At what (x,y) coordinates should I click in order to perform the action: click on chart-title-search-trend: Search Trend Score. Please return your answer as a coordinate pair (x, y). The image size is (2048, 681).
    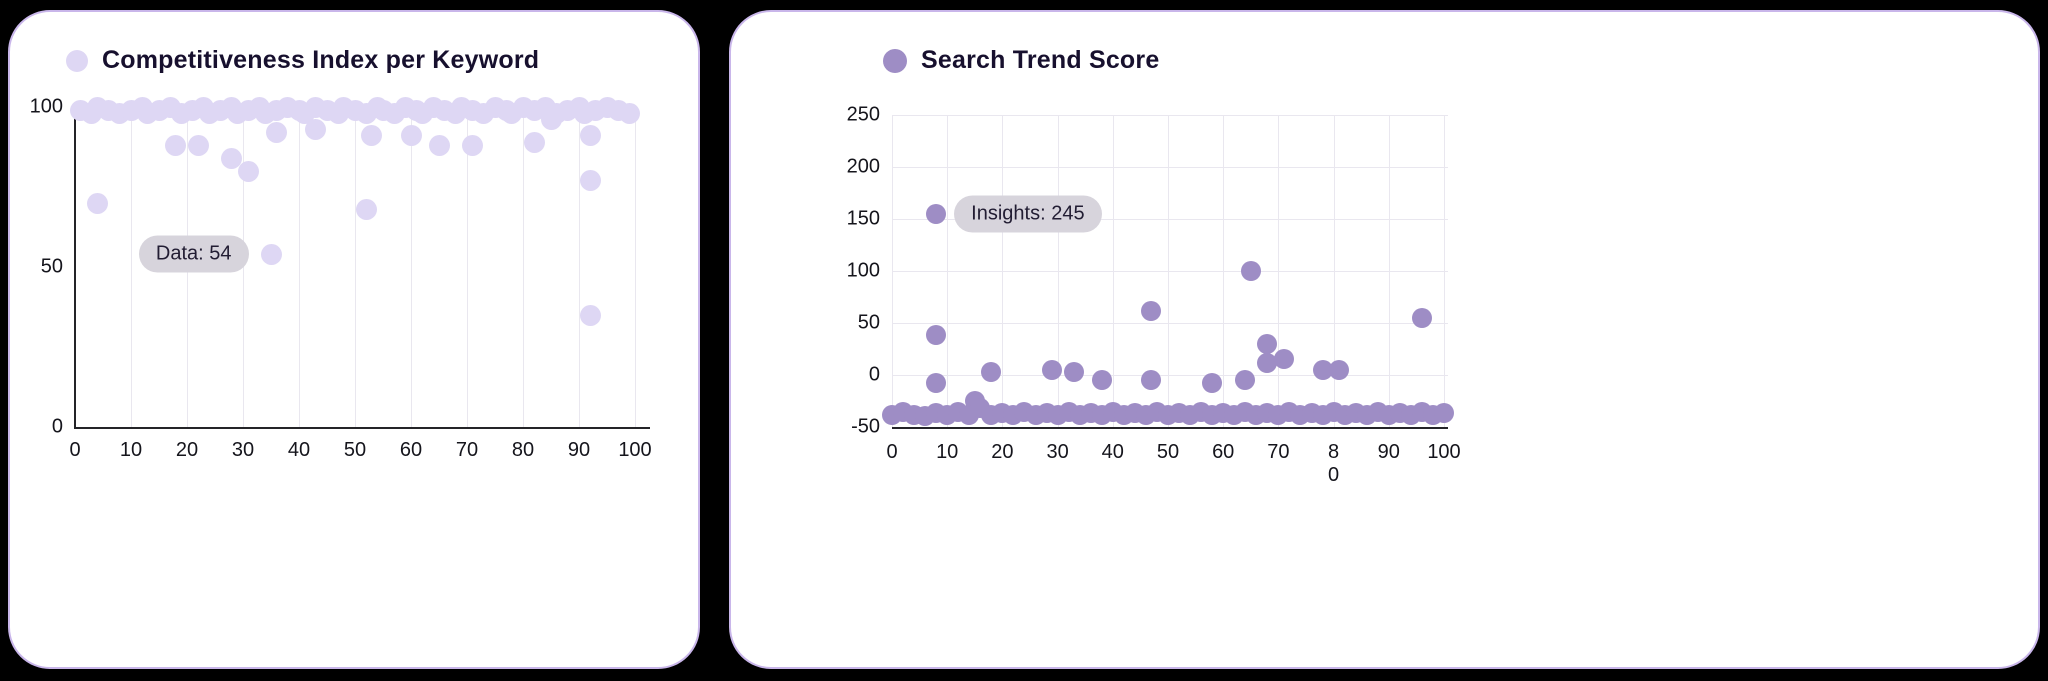
    Looking at the image, I should click on (1040, 60).